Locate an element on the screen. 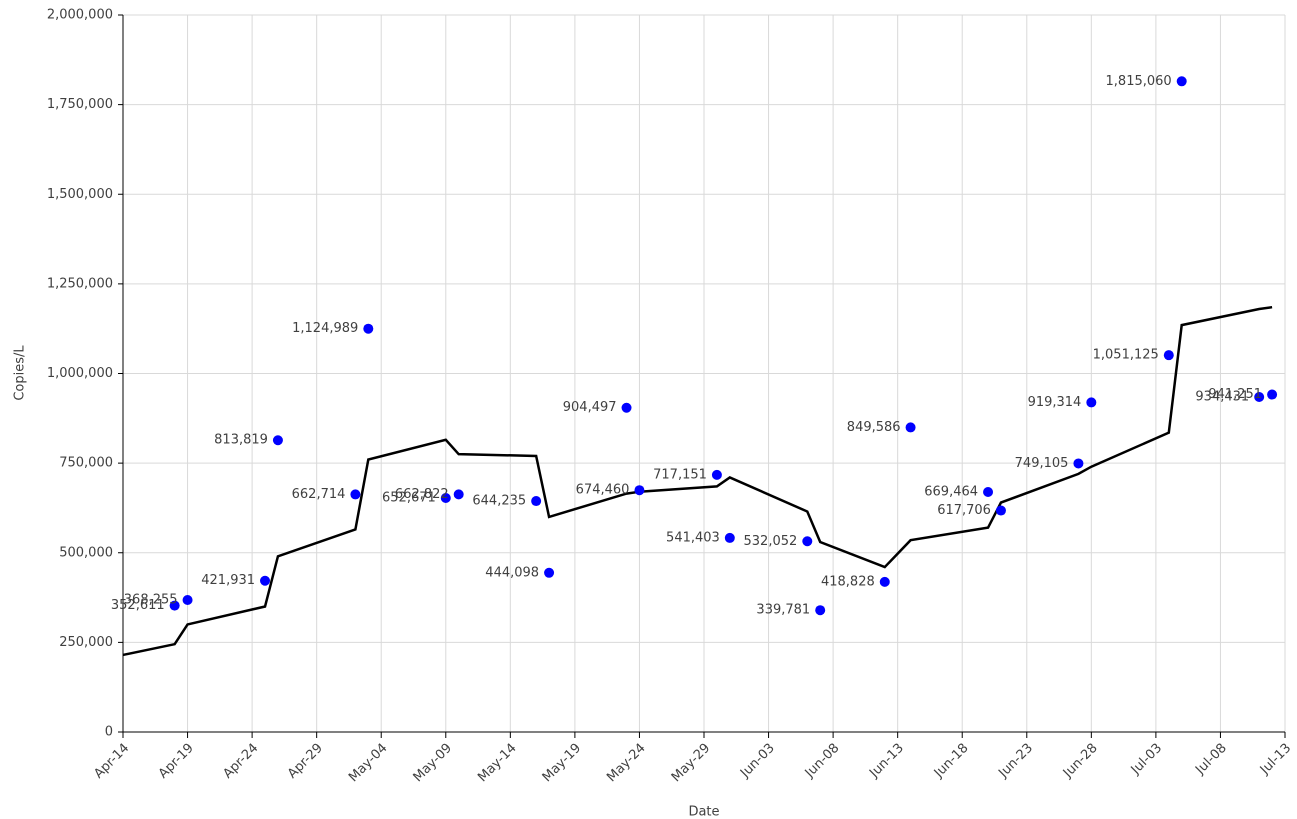 The height and width of the screenshot is (819, 1297). x-tick-label: Jun-13 is located at coordinates (886, 761).